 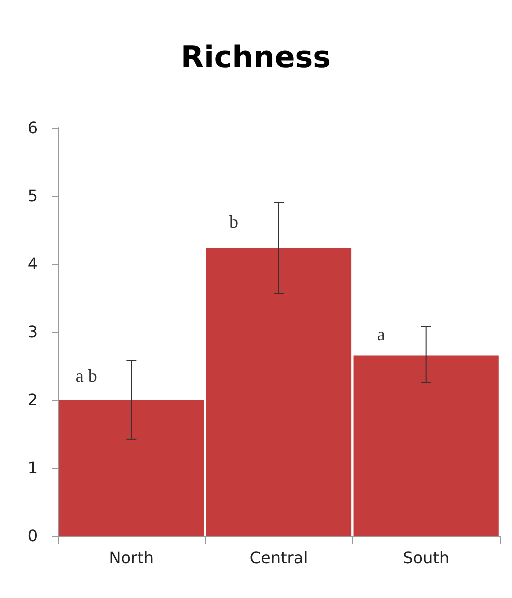 I want to click on x-tick-label: Central, so click(x=279, y=558).